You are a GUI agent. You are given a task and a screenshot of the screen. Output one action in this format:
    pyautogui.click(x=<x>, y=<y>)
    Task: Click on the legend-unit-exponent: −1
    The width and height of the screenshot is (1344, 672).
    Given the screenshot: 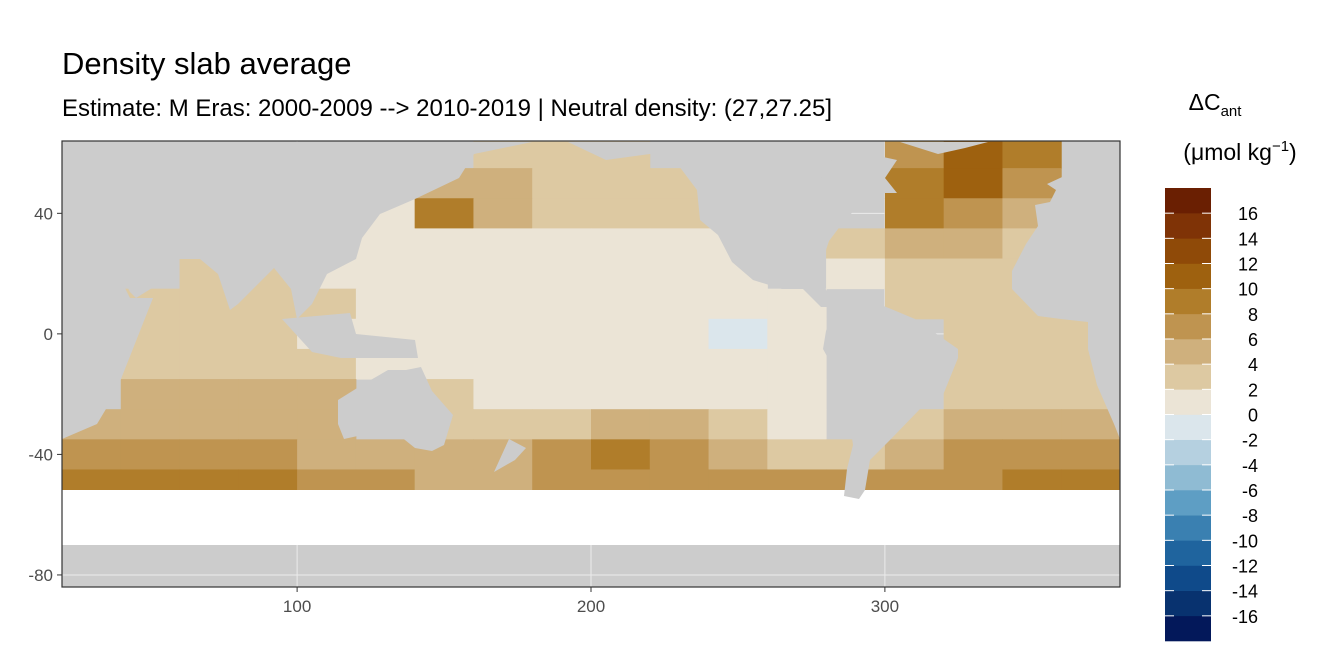 What is the action you would take?
    pyautogui.click(x=1280, y=146)
    